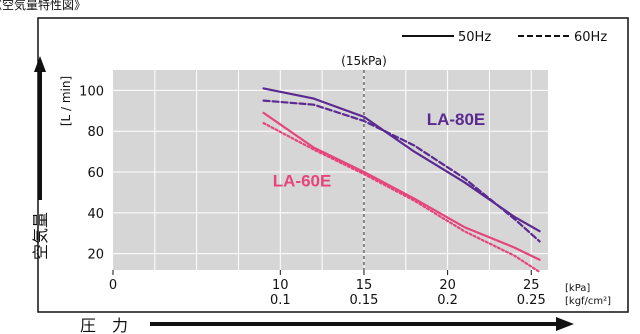 The image size is (640, 334). I want to click on x-tick-sublabel-3: 0.2, so click(447, 300).